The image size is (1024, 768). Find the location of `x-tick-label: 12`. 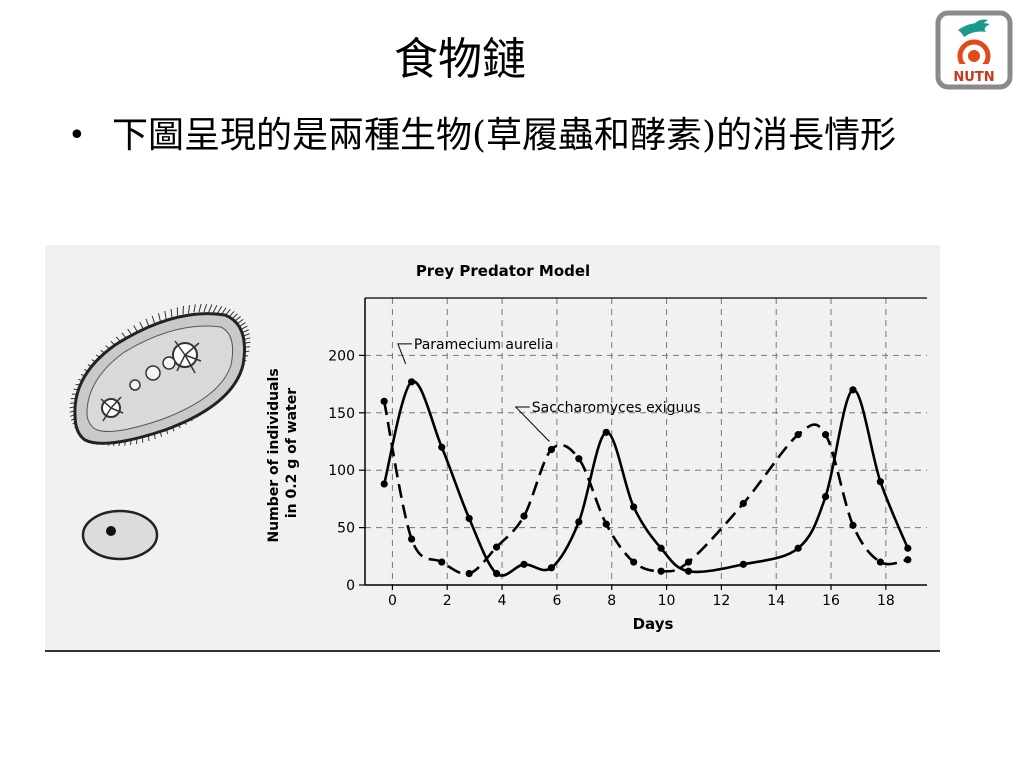

x-tick-label: 12 is located at coordinates (721, 601).